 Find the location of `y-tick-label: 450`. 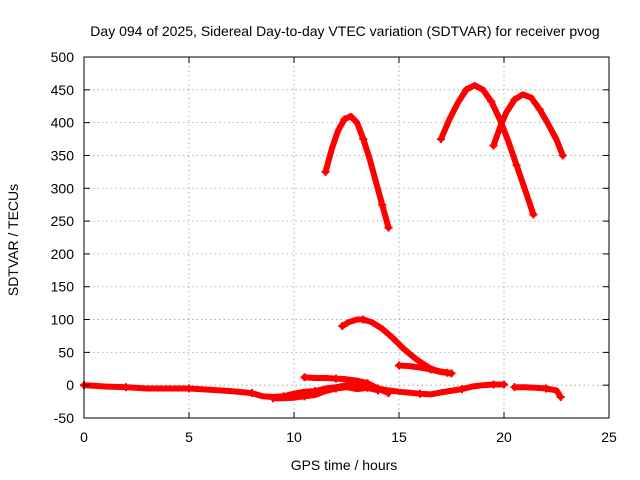

y-tick-label: 450 is located at coordinates (63, 90).